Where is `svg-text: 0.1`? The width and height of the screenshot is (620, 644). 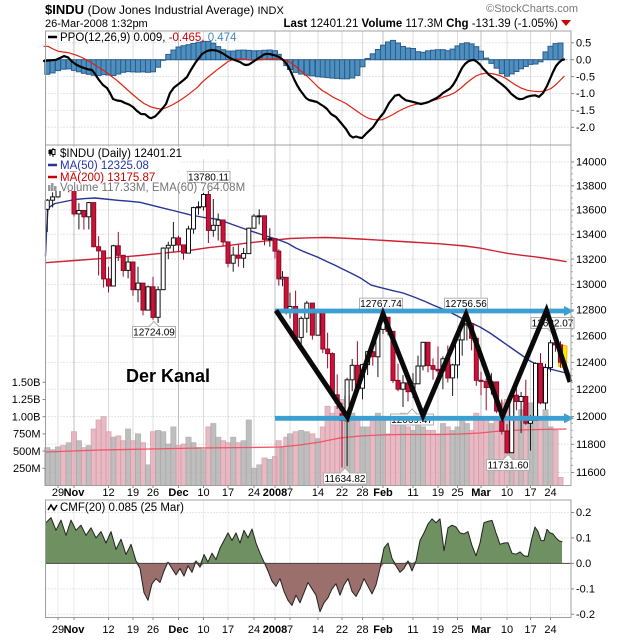
svg-text: 0.1 is located at coordinates (583, 539).